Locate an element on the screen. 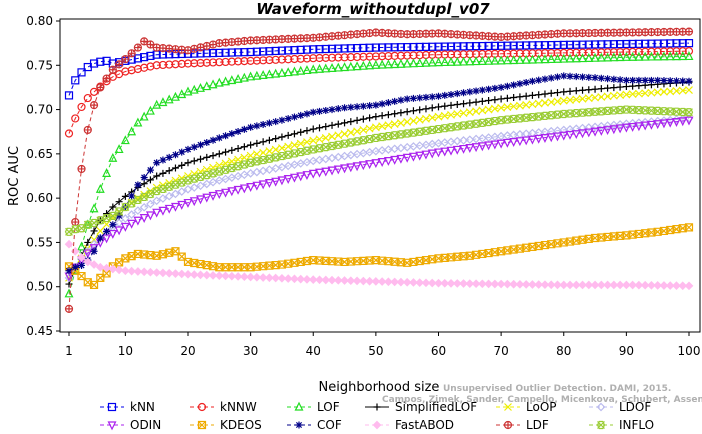 This screenshot has height=434, width=702. x-tick-label: 60 is located at coordinates (438, 351).